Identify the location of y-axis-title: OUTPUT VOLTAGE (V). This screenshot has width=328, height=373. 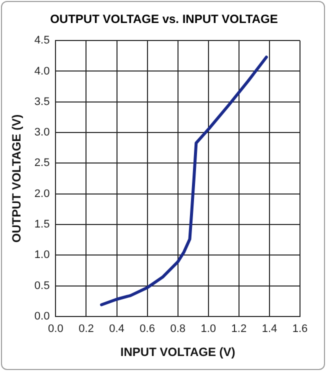
(17, 178).